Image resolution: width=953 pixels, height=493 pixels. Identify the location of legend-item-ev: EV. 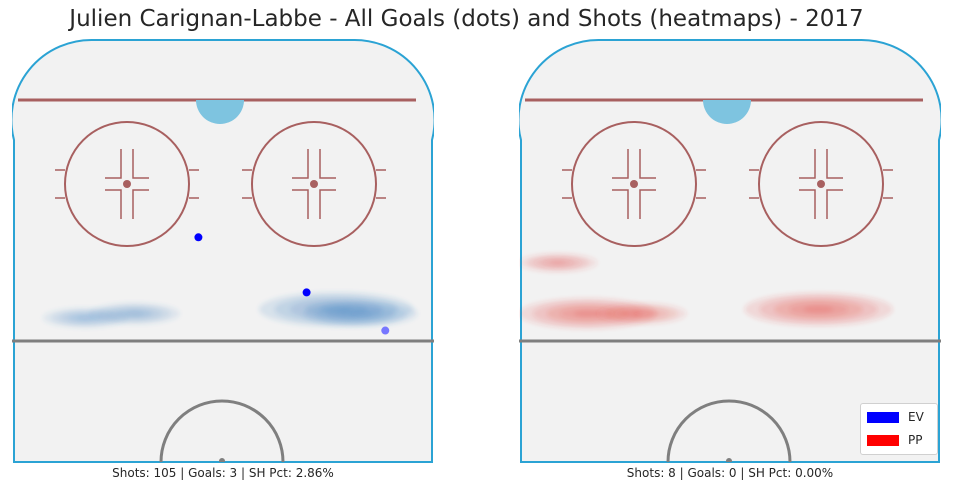
(895, 417).